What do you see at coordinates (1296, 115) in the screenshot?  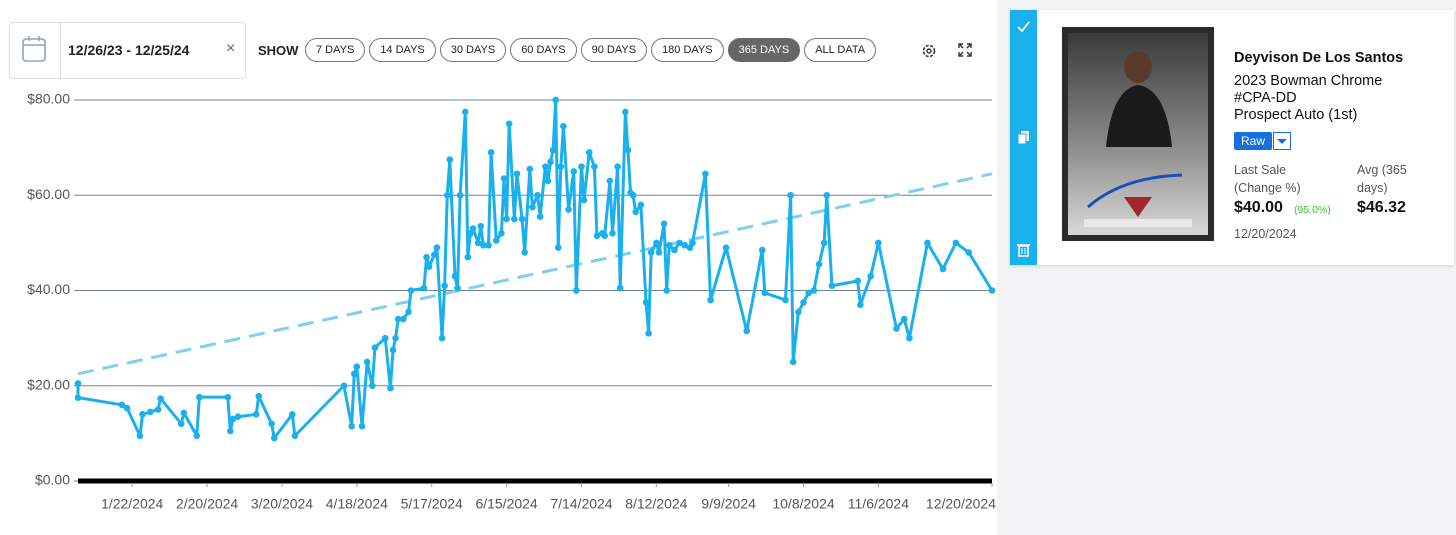 I see `card-variant: Prospect Auto (1st)` at bounding box center [1296, 115].